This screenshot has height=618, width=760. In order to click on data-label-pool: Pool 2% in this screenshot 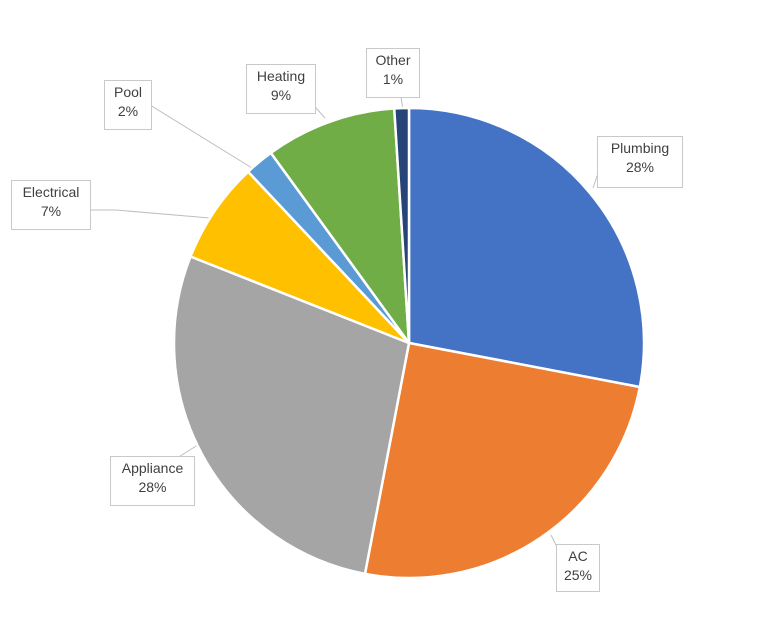, I will do `click(128, 105)`.